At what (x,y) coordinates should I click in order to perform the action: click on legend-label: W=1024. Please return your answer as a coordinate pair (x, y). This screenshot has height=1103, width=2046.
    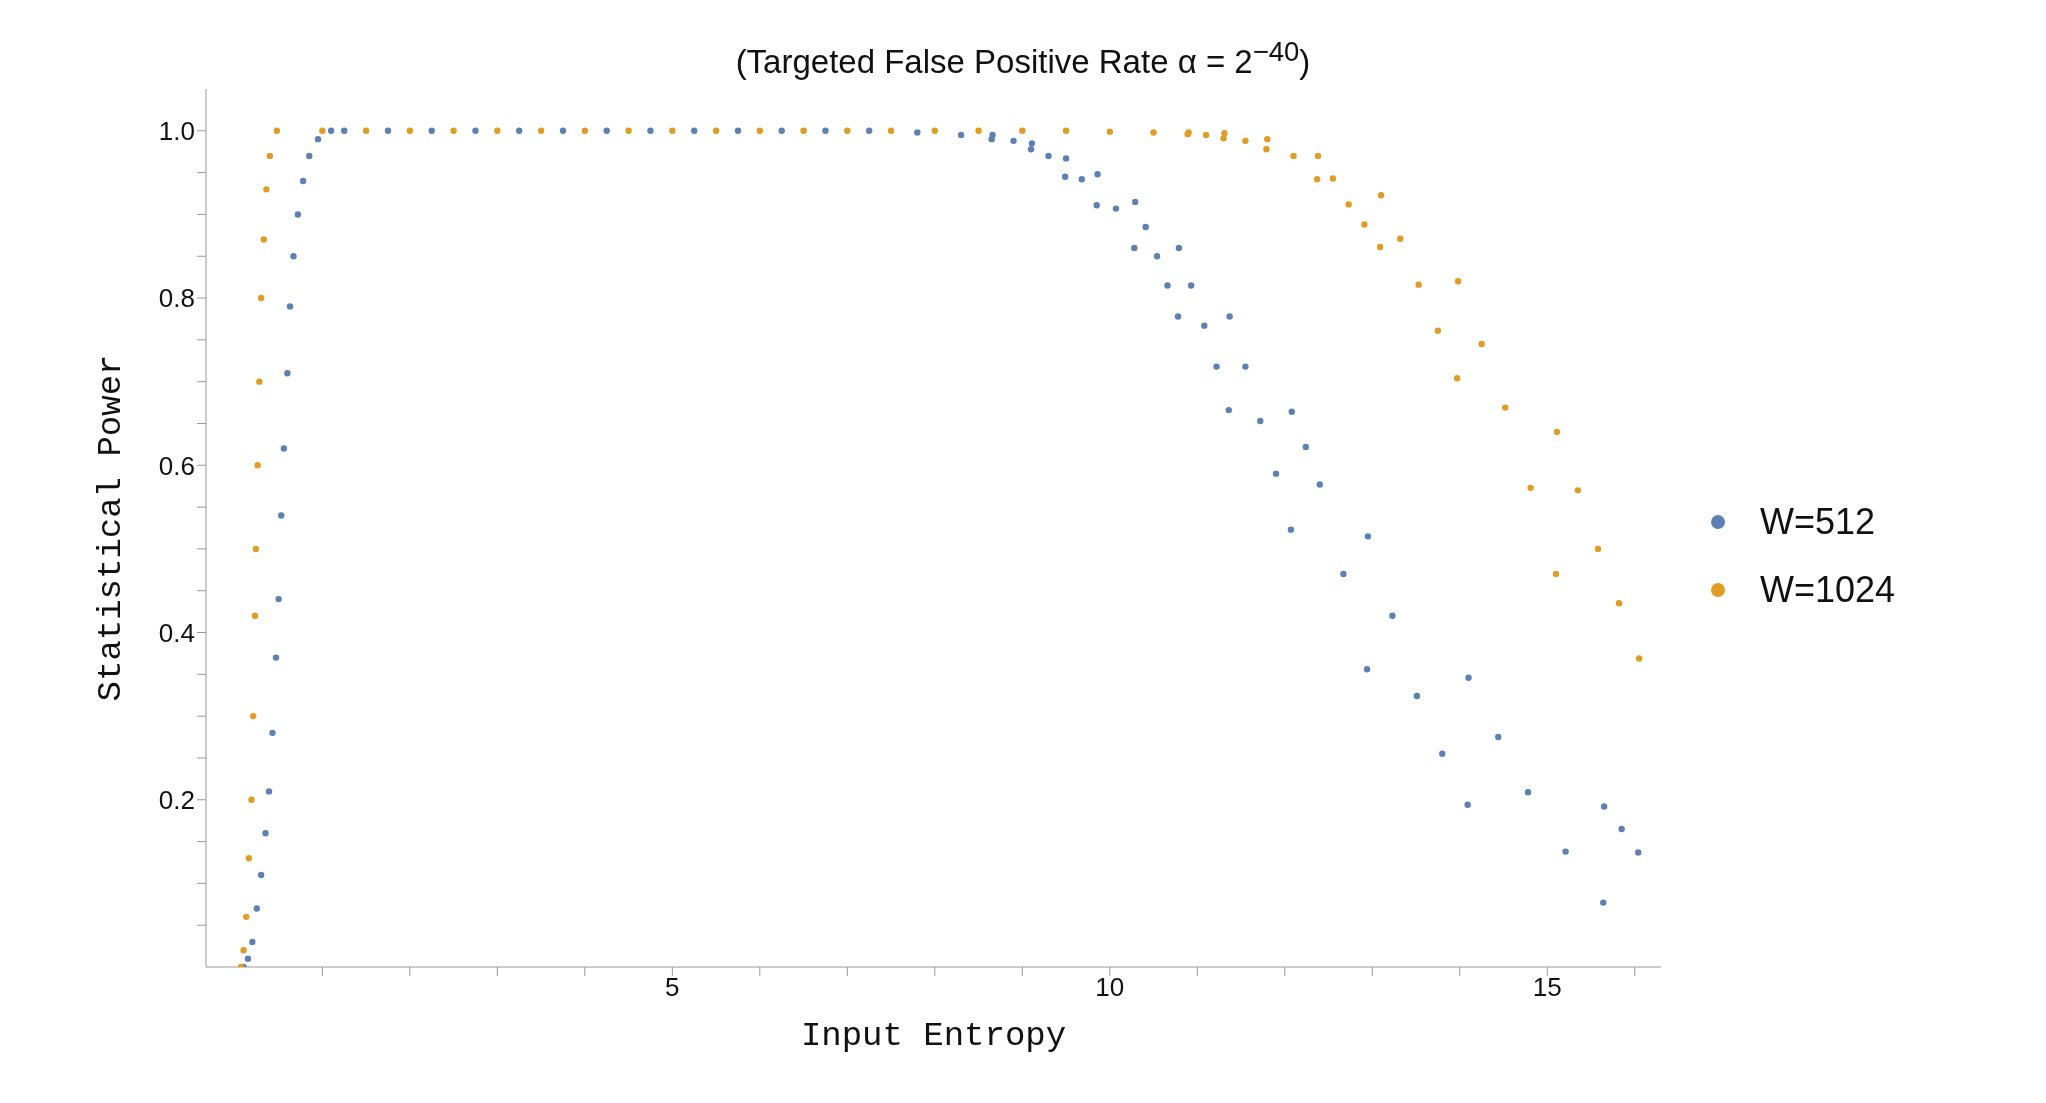
    Looking at the image, I should click on (1828, 590).